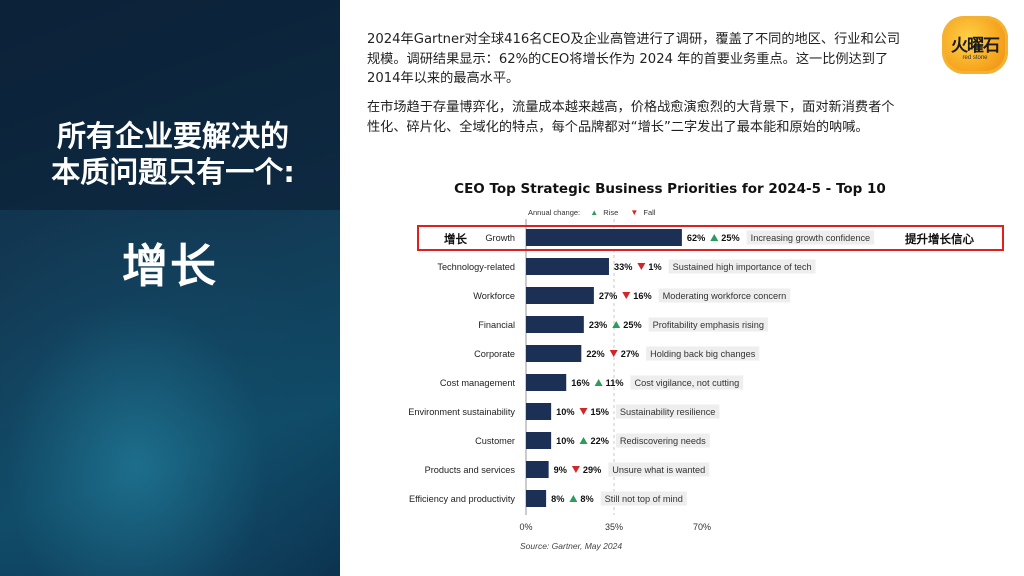 This screenshot has height=576, width=1024. What do you see at coordinates (495, 441) in the screenshot?
I see `category-label: Customer` at bounding box center [495, 441].